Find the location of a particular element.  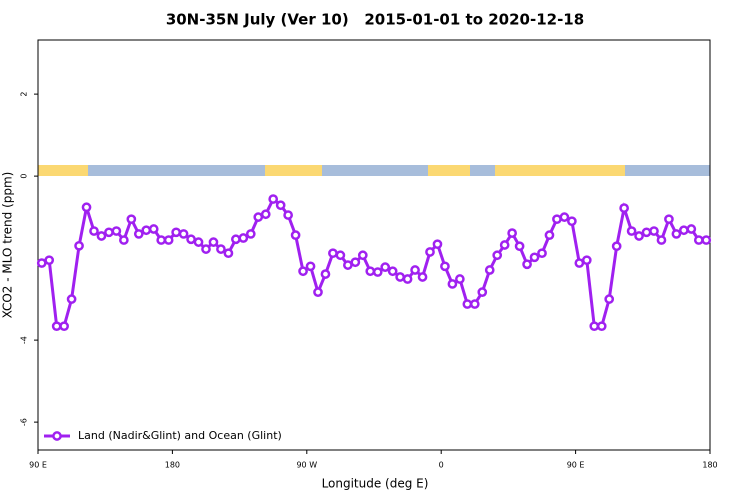

land-ocean-strip is located at coordinates (374, 170).